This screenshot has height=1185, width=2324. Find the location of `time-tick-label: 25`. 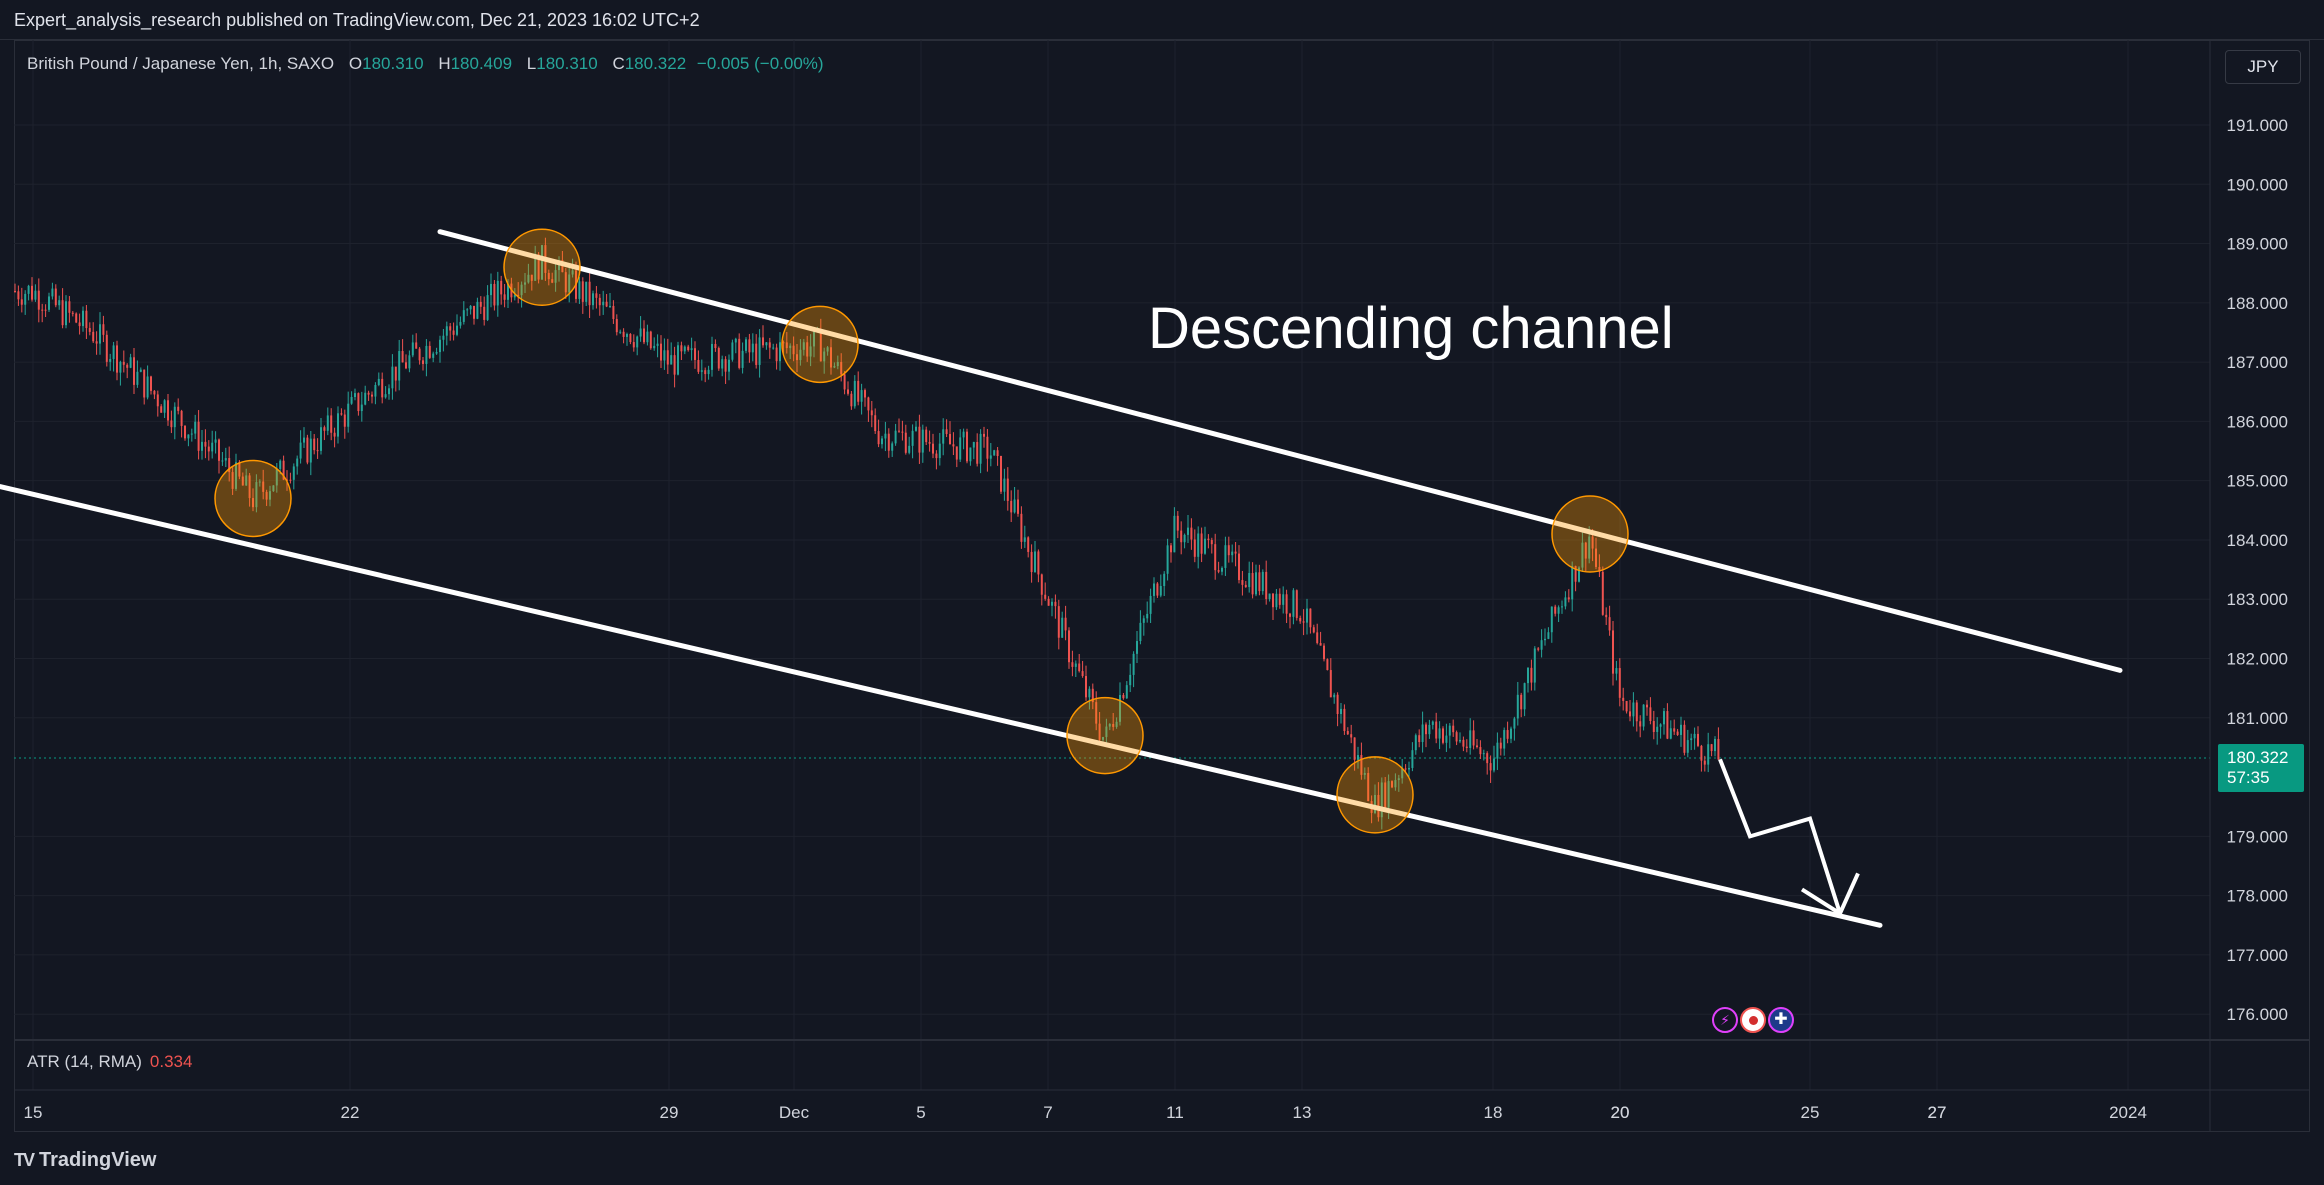

time-tick-label: 25 is located at coordinates (1810, 1112).